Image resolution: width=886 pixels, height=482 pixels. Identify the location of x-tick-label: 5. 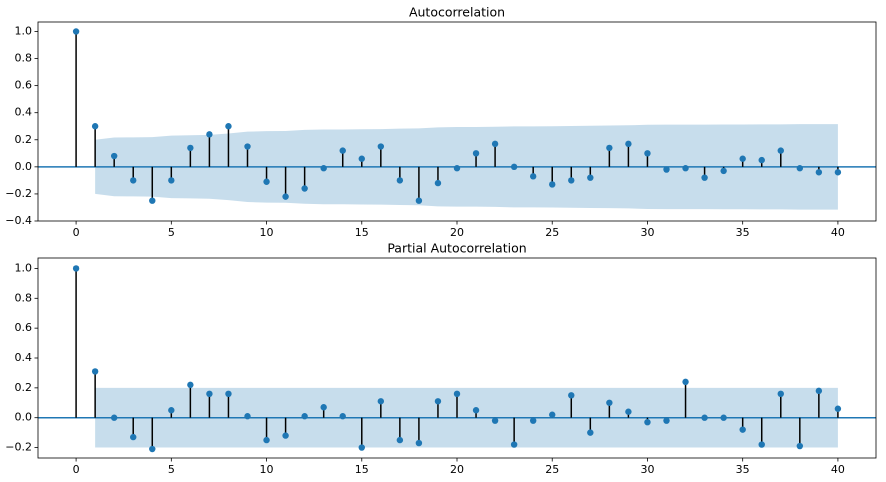
(171, 232).